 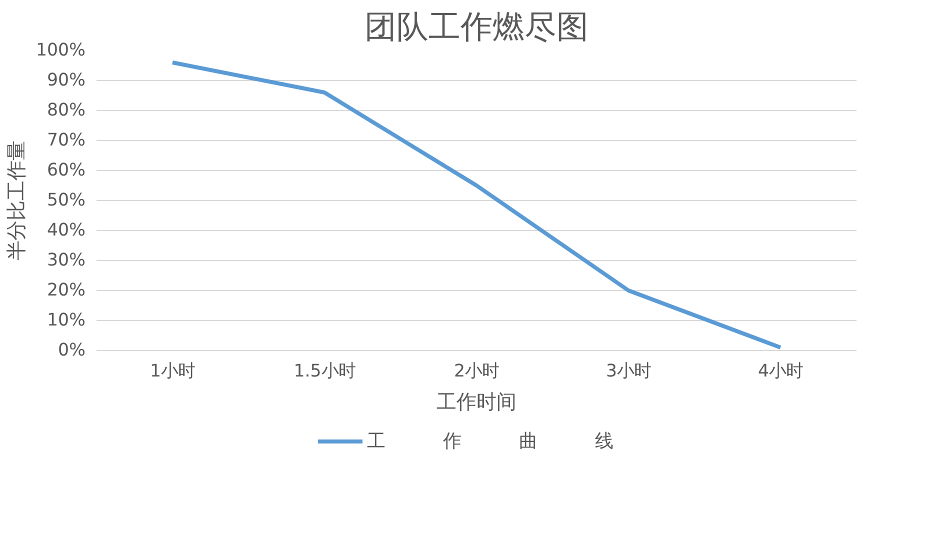 I want to click on x-tick-label: 1小时, so click(x=173, y=372).